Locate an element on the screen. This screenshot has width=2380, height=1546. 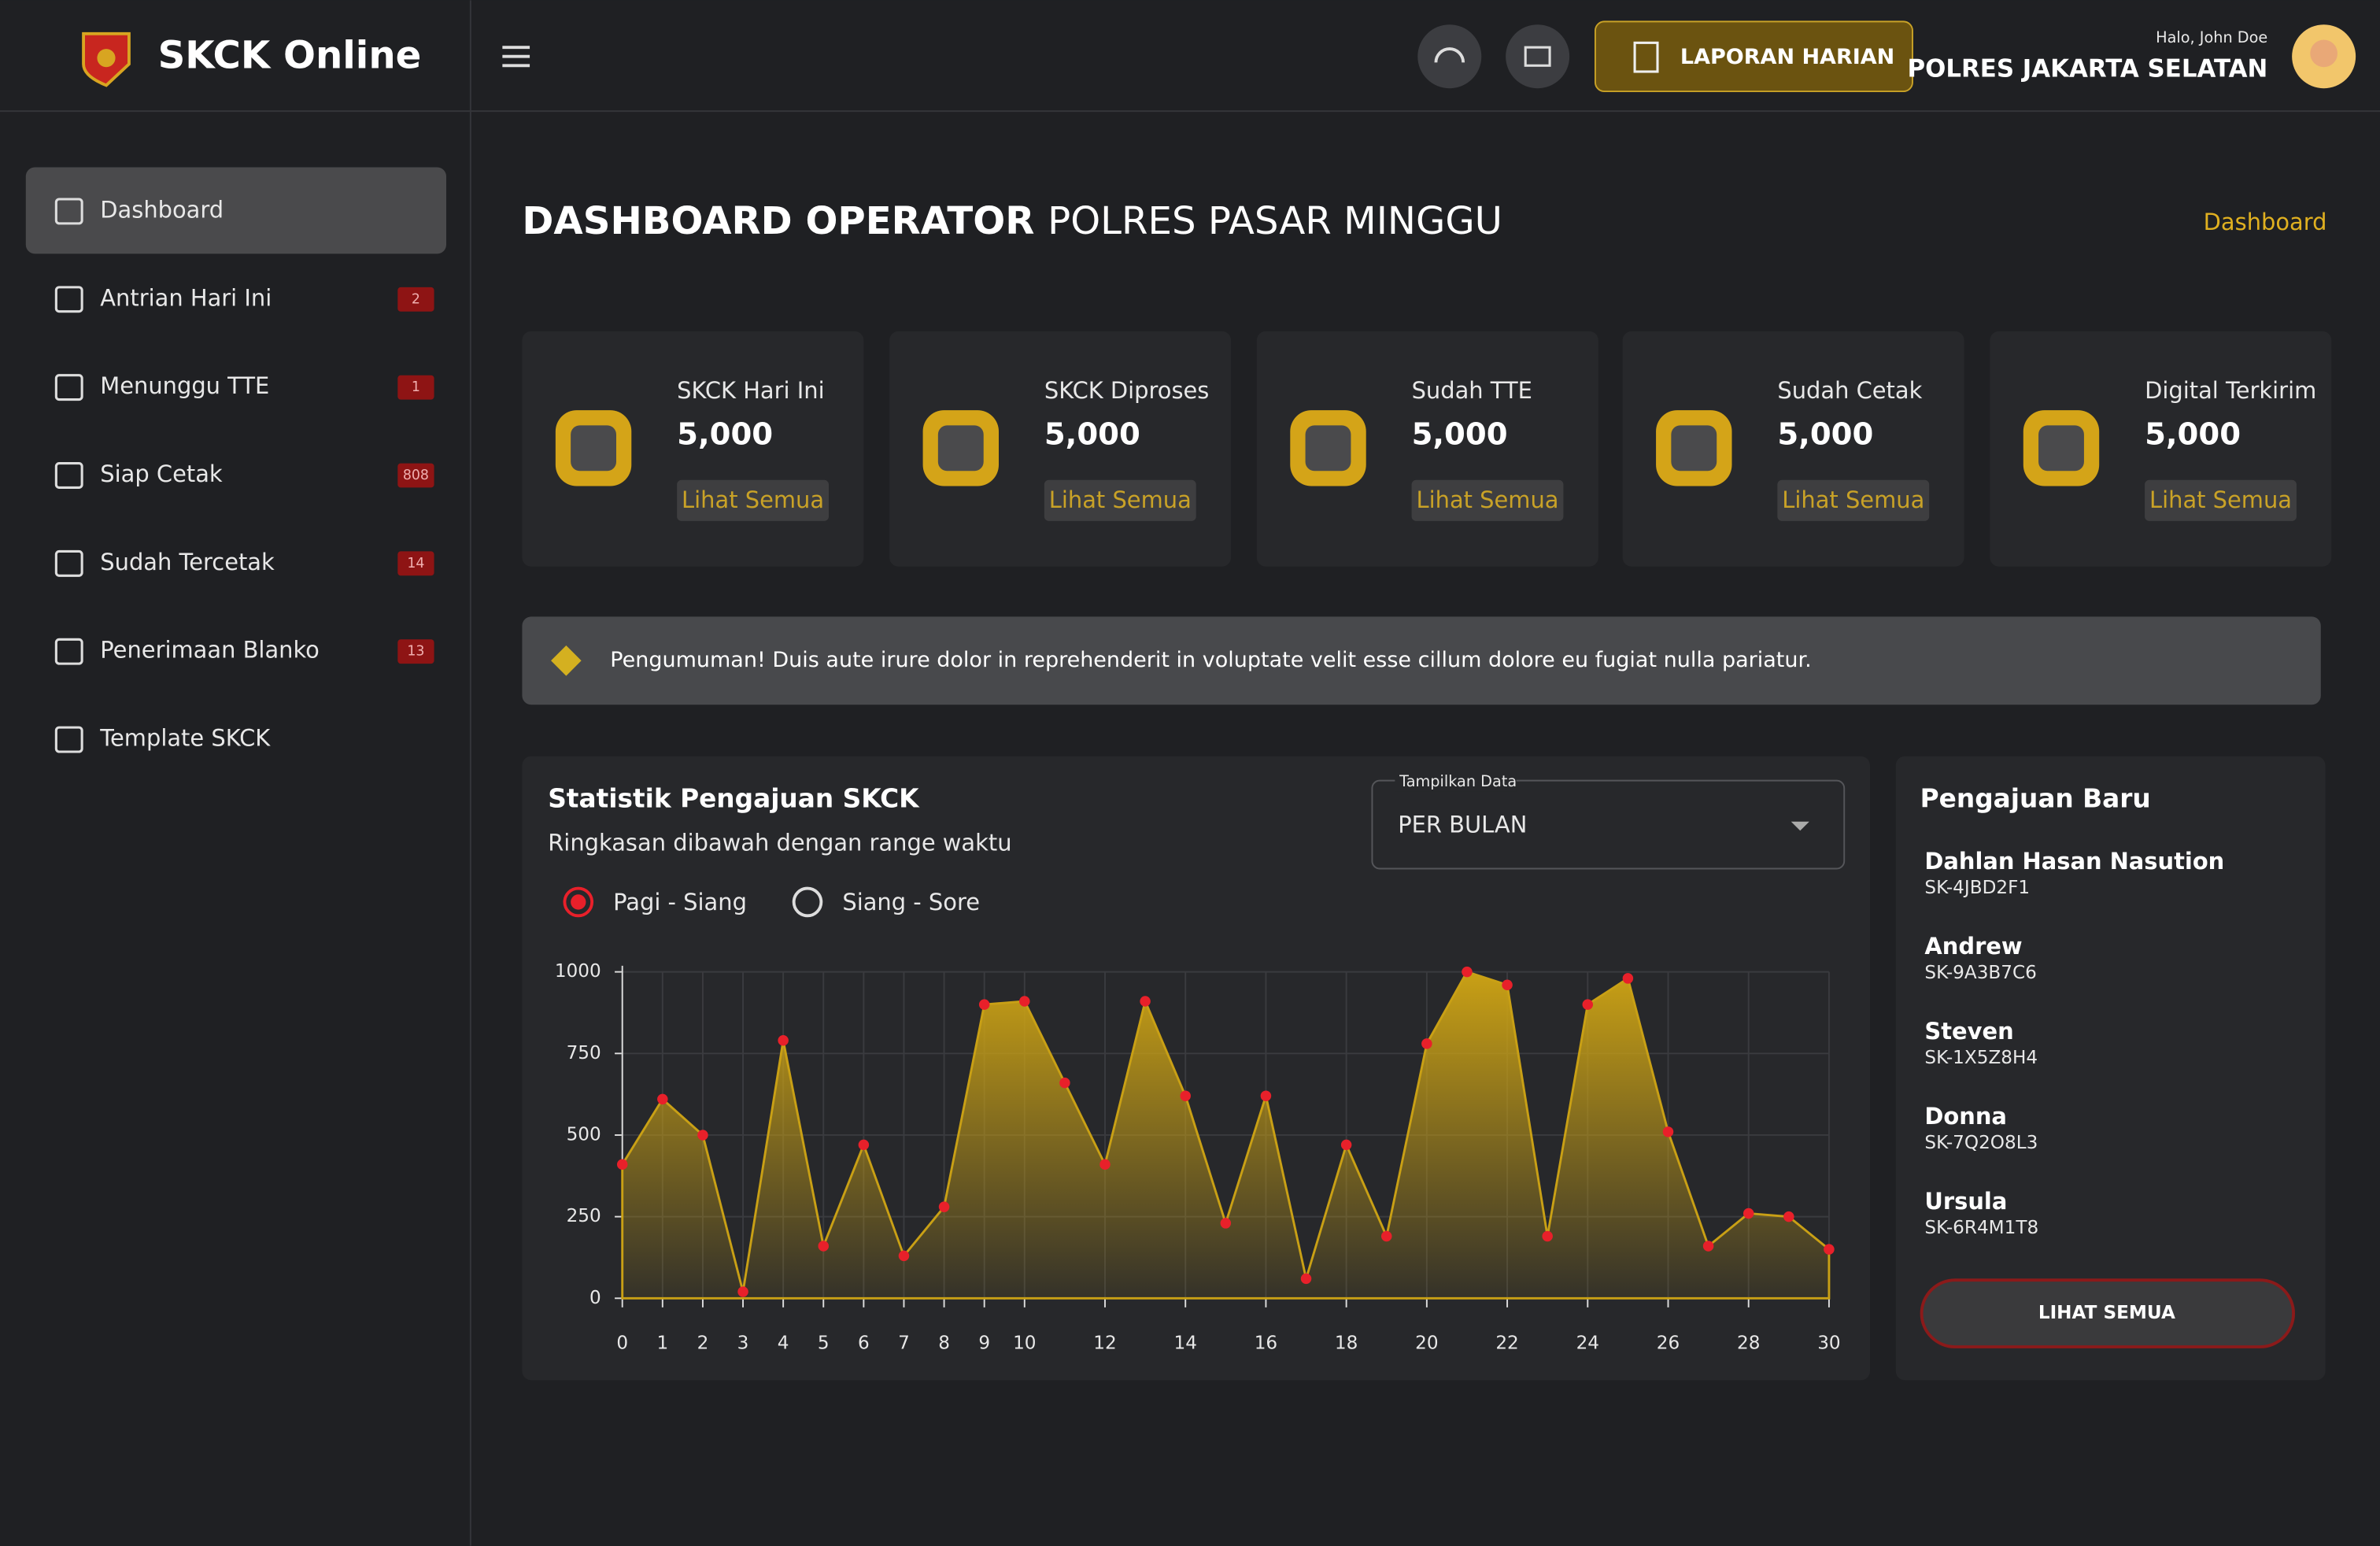
announcement-box is located at coordinates (1421, 660).